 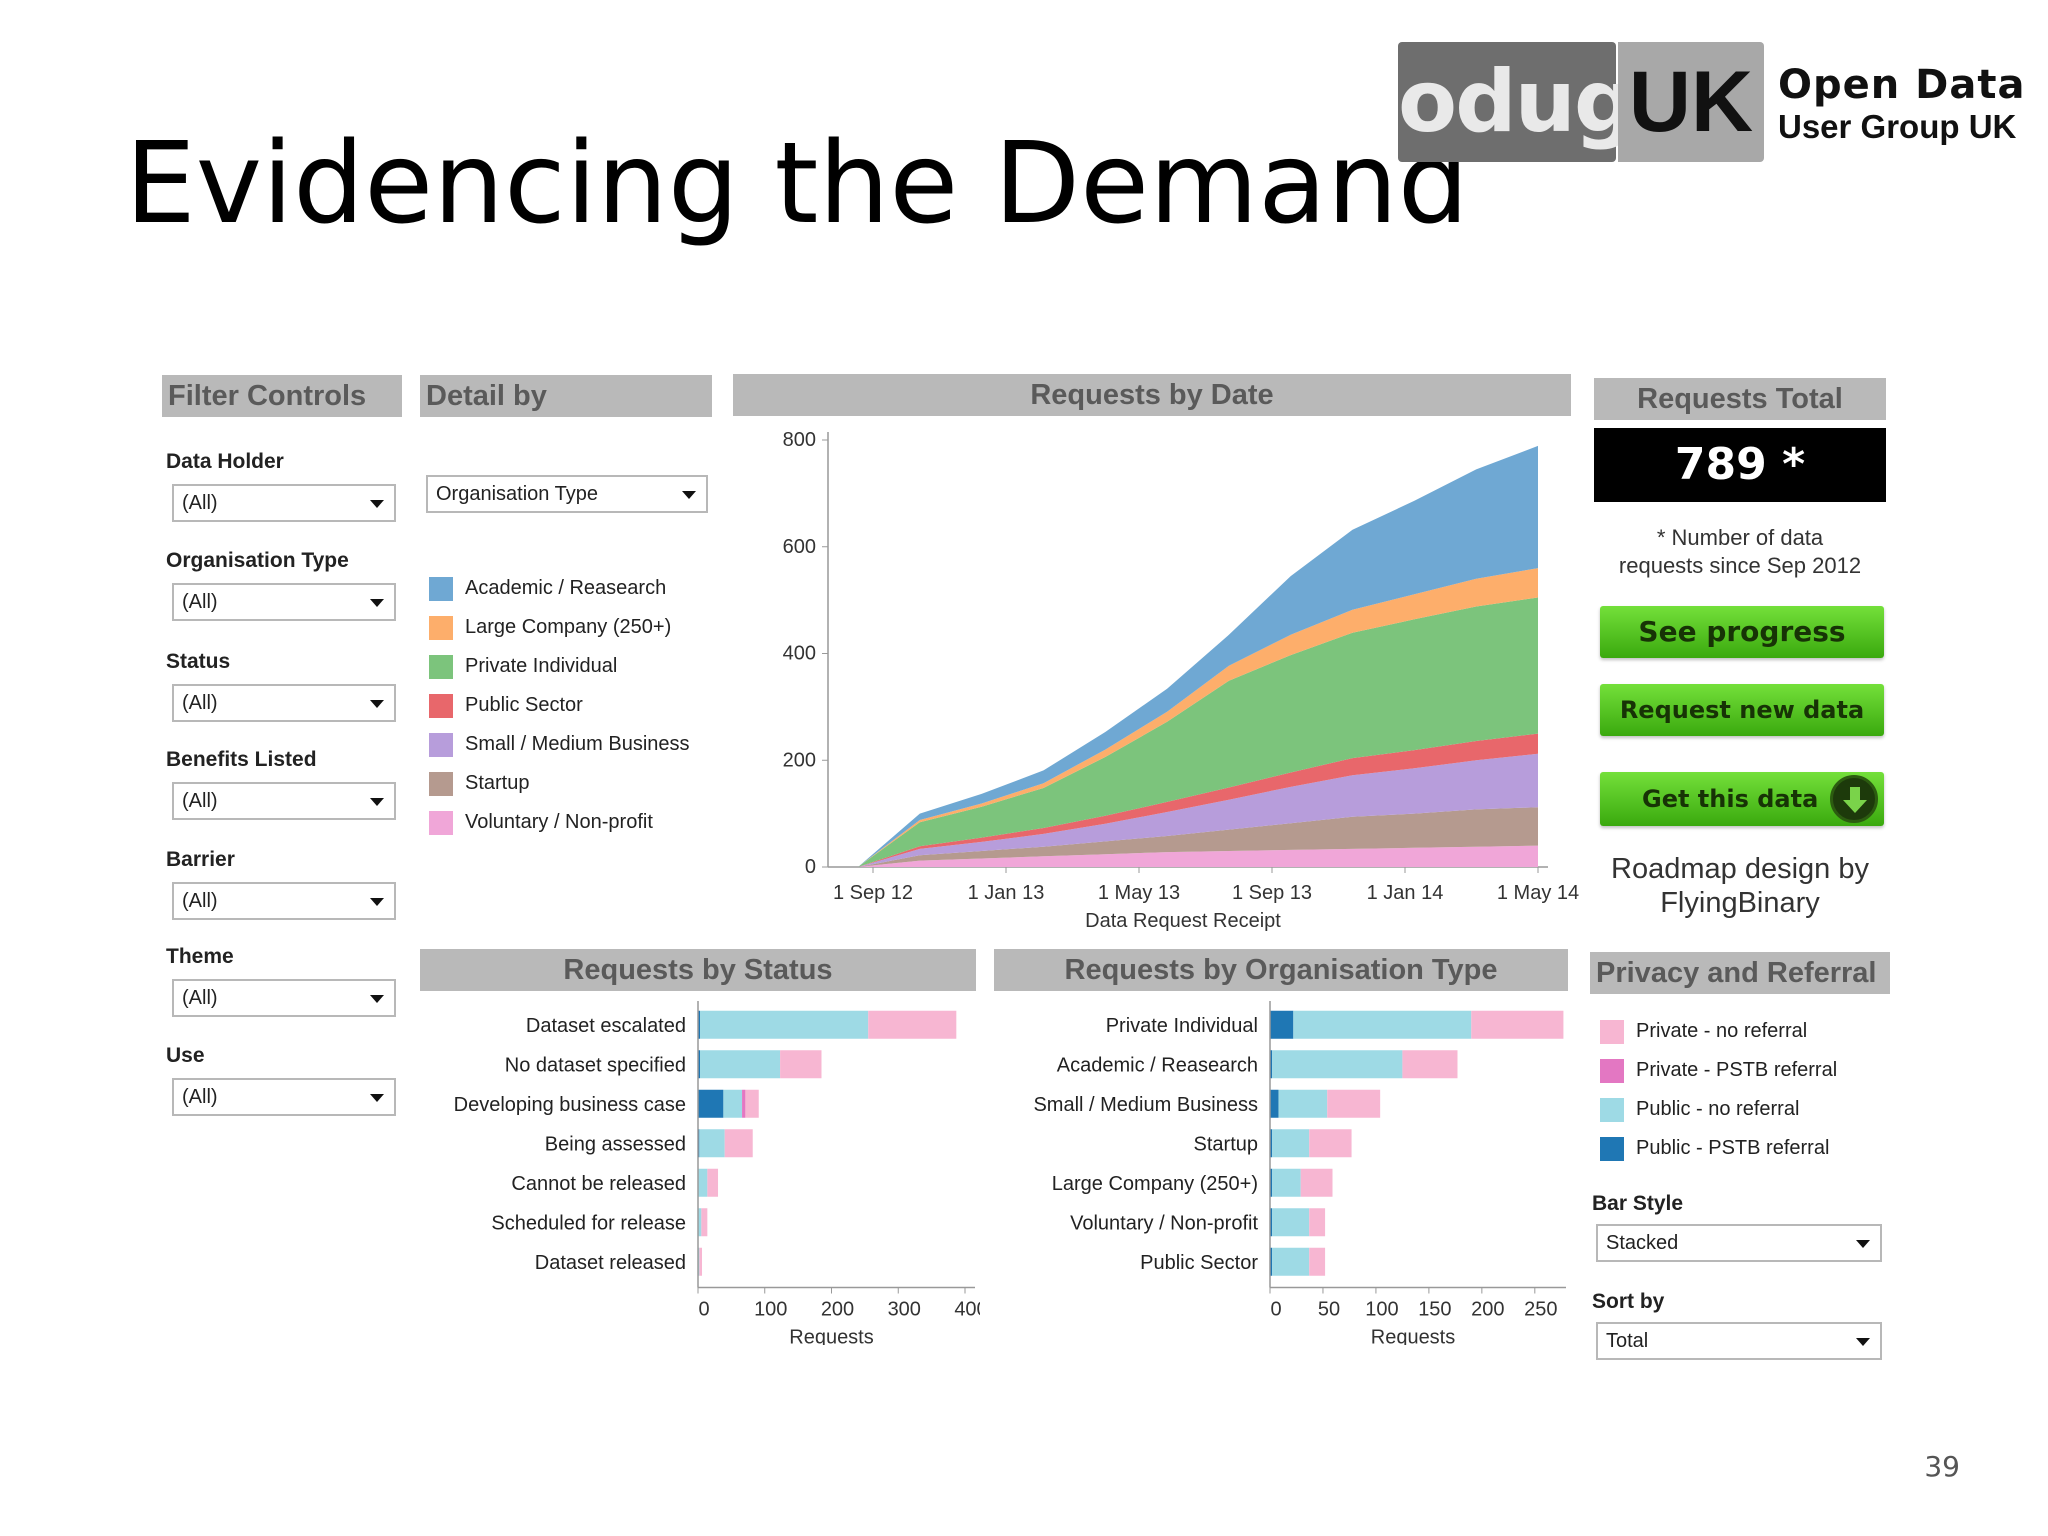 What do you see at coordinates (1742, 710) in the screenshot?
I see `request-new-data-button: Request new data` at bounding box center [1742, 710].